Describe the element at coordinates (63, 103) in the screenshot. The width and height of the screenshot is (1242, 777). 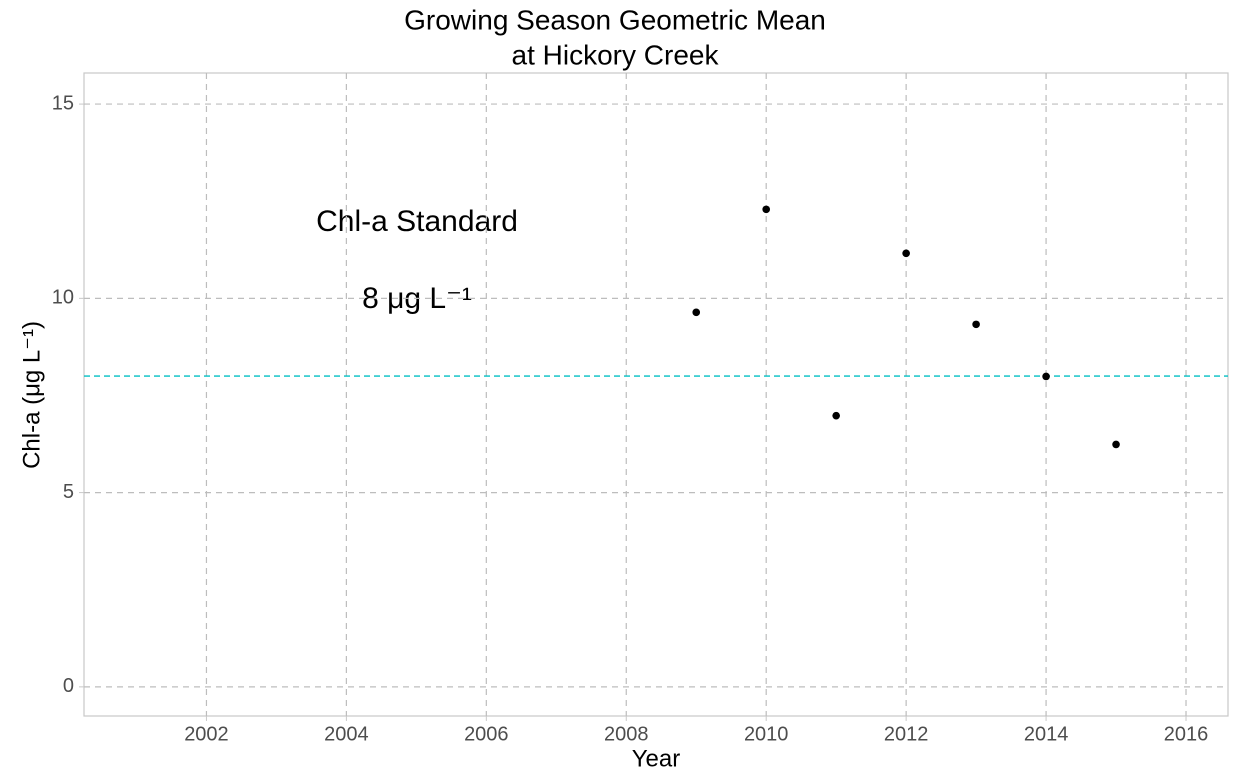
I see `y-tick-label: 15` at that location.